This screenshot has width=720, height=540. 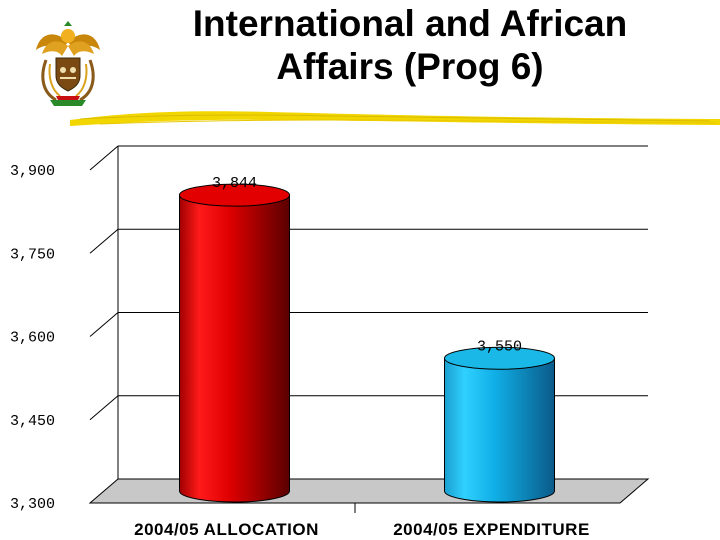 I want to click on title-underline-stroke, so click(x=395, y=118).